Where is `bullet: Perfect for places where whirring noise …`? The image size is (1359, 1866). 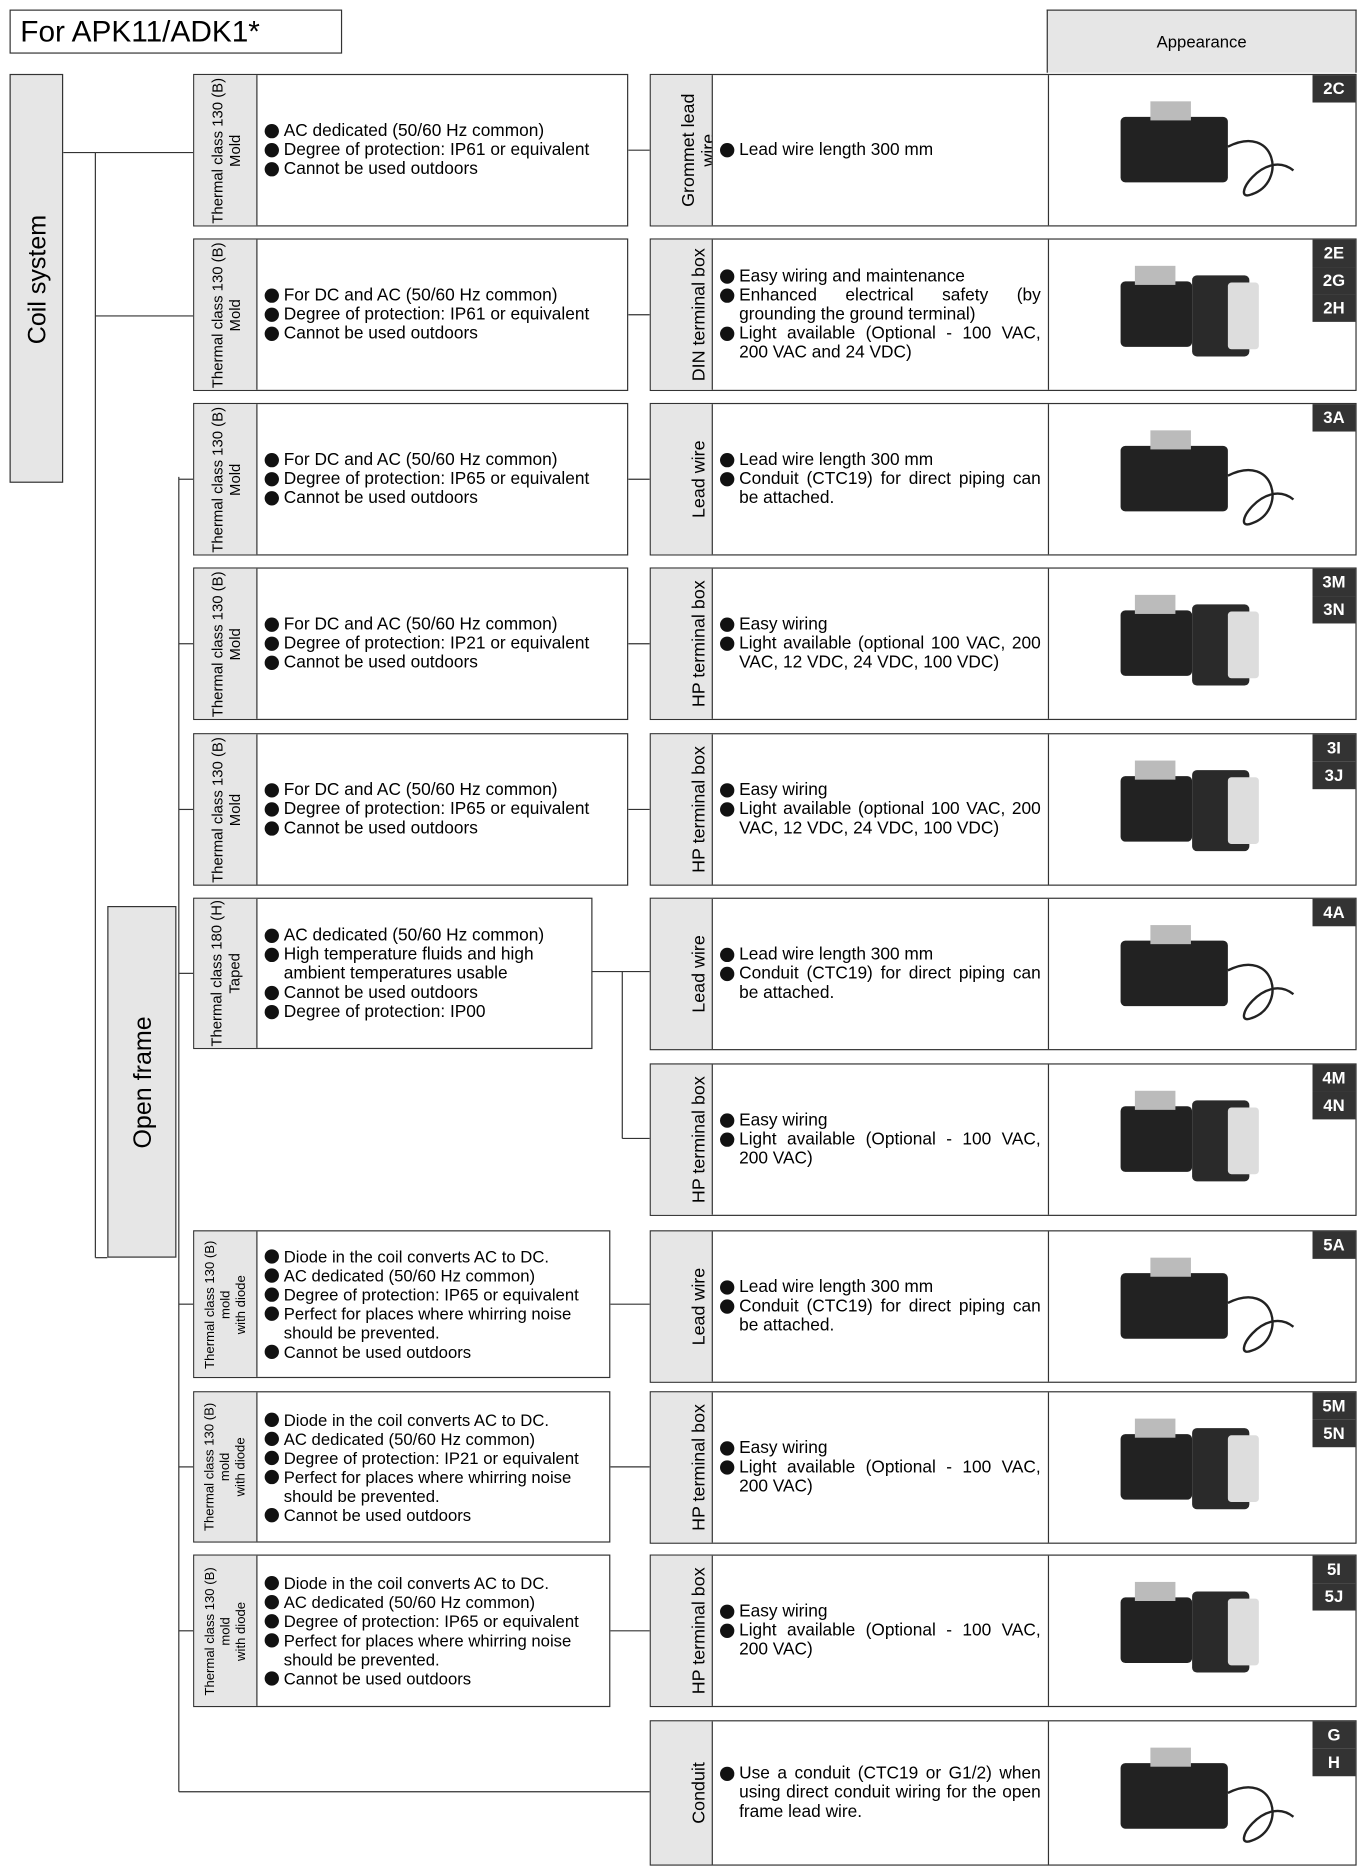 bullet: Perfect for places where whirring noise … is located at coordinates (433, 1650).